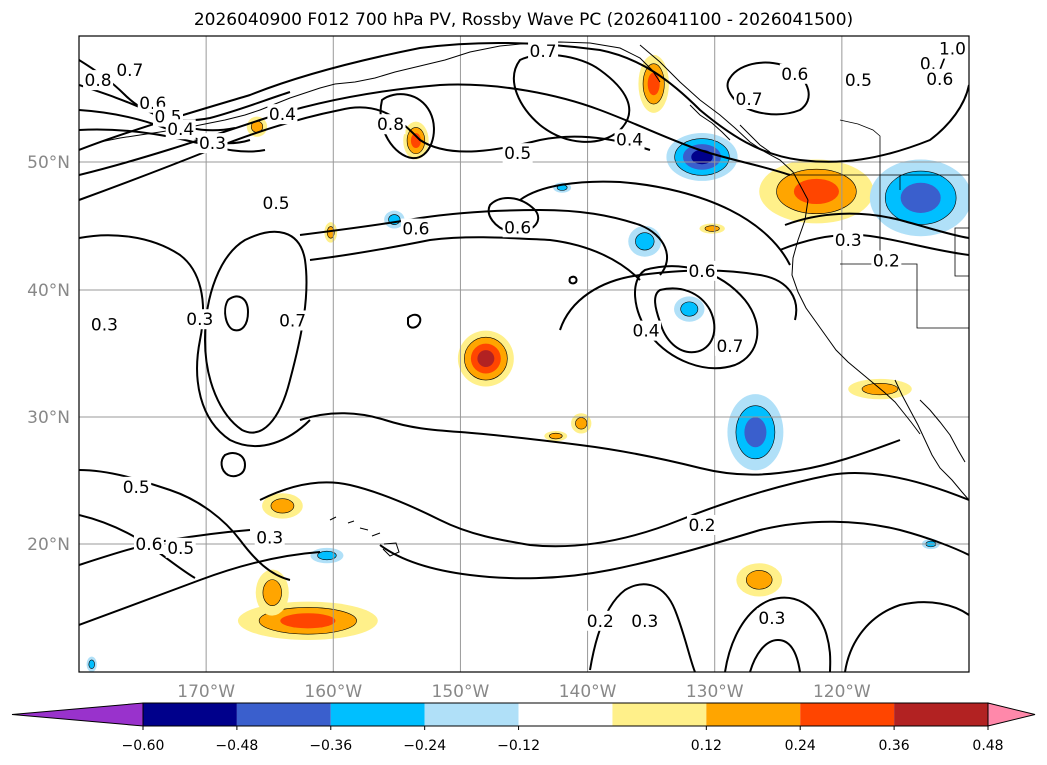 Image resolution: width=1047 pixels, height=765 pixels. Describe the element at coordinates (48, 545) in the screenshot. I see `latitude-label: 20°N` at that location.